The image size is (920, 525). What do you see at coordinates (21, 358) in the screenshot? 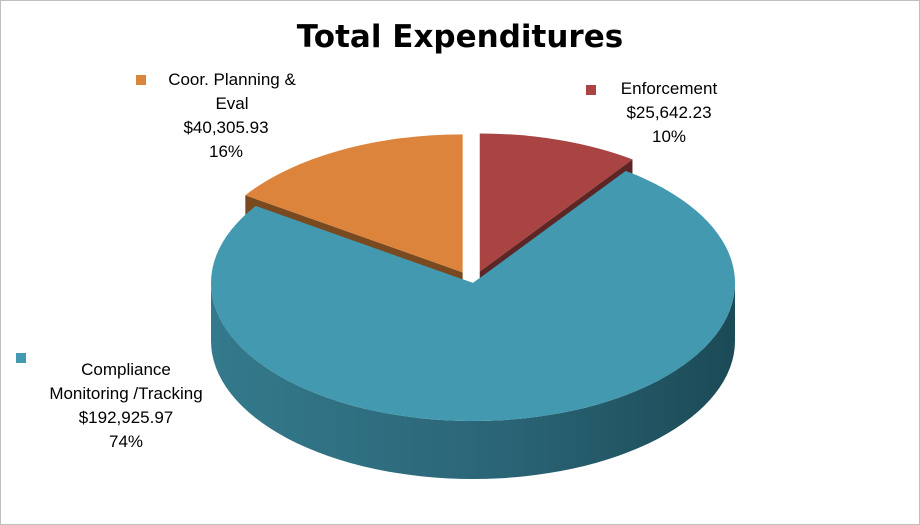
I see `legend-key-compliance` at bounding box center [21, 358].